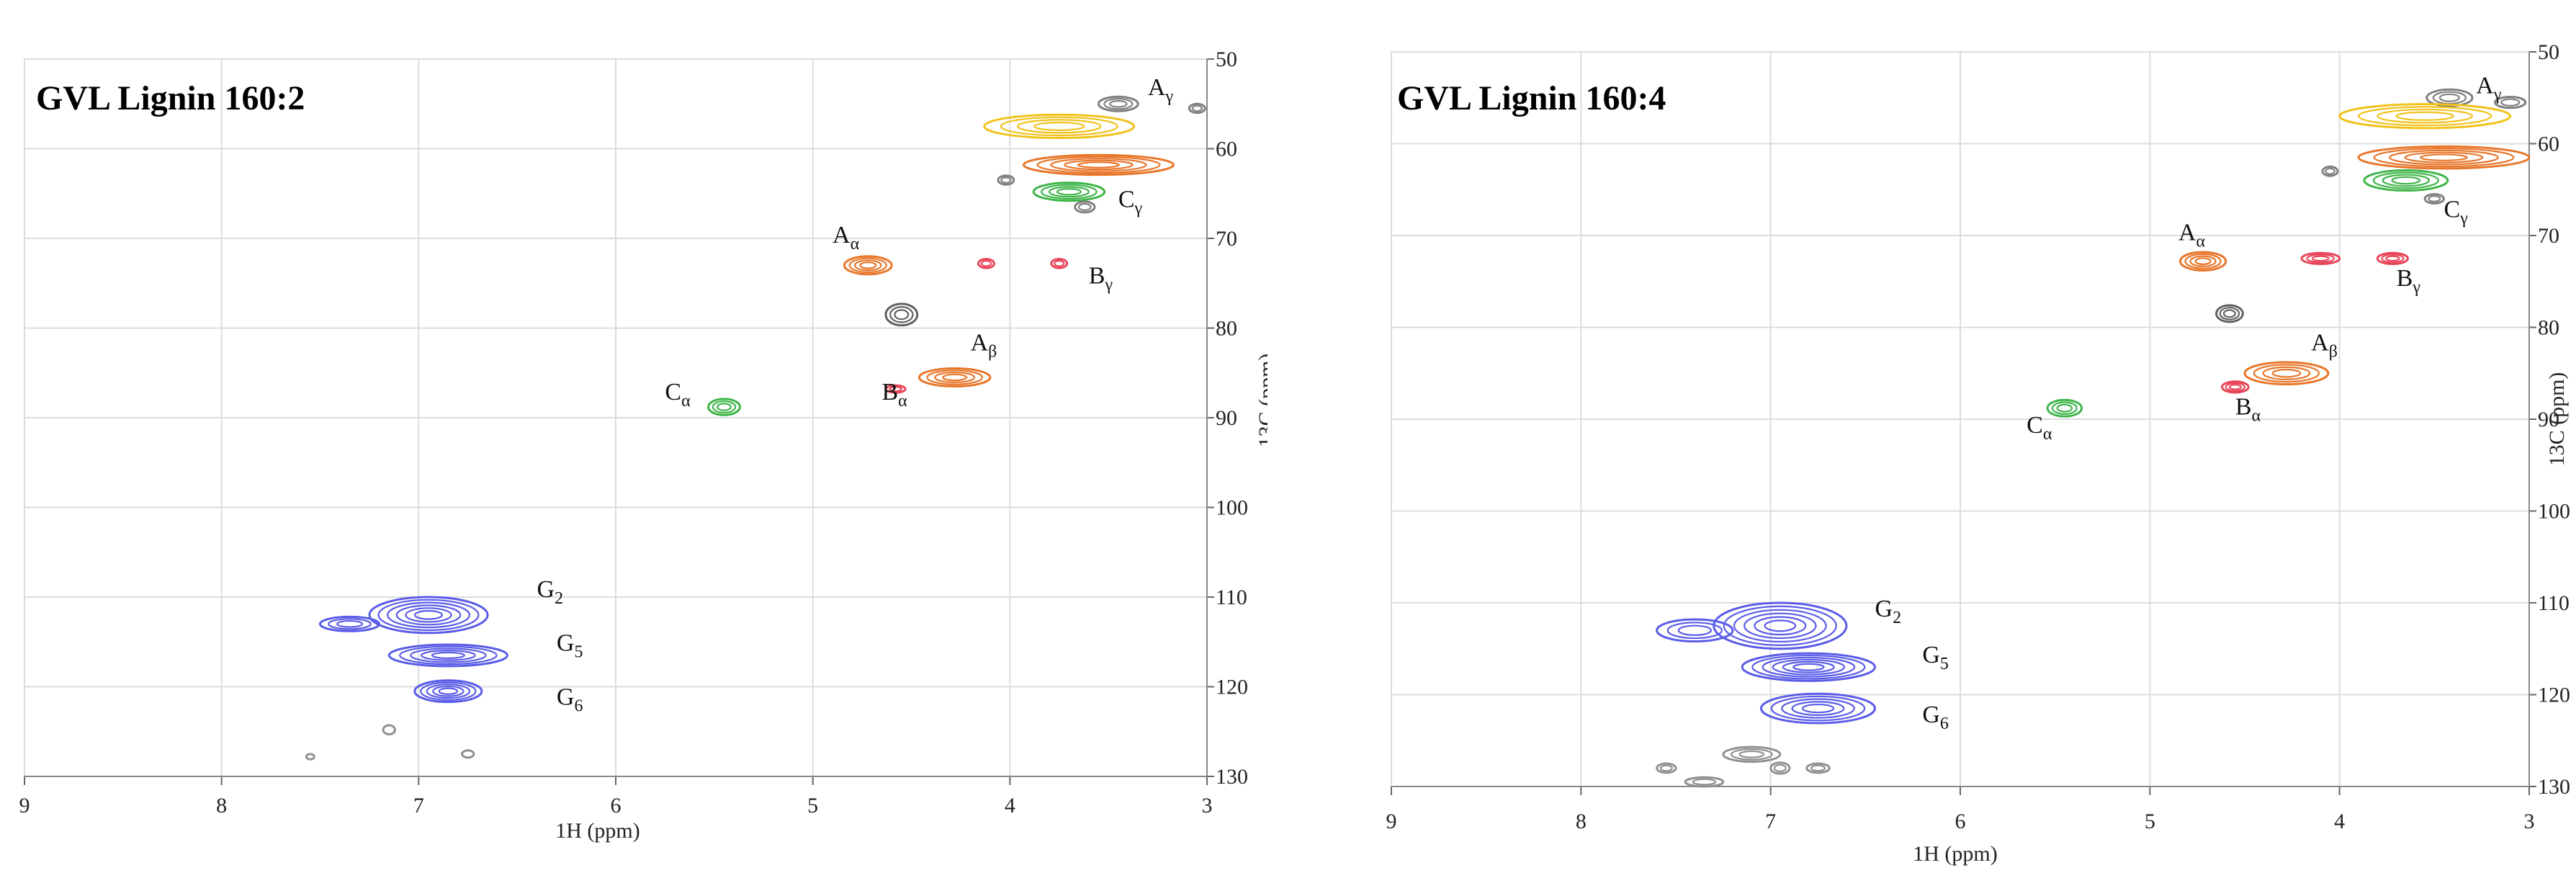 Image resolution: width=2576 pixels, height=883 pixels. What do you see at coordinates (1960, 809) in the screenshot?
I see `x-axis: 9 8 7 6 5 4 3` at bounding box center [1960, 809].